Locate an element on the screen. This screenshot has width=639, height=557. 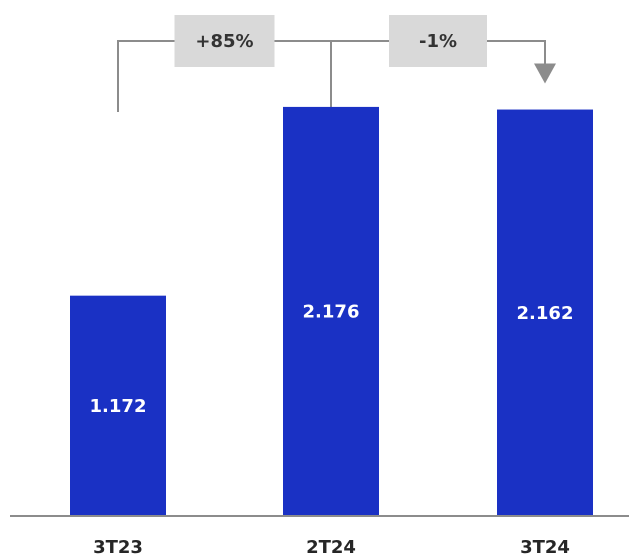
change-label-1: +85% is located at coordinates (224, 41).